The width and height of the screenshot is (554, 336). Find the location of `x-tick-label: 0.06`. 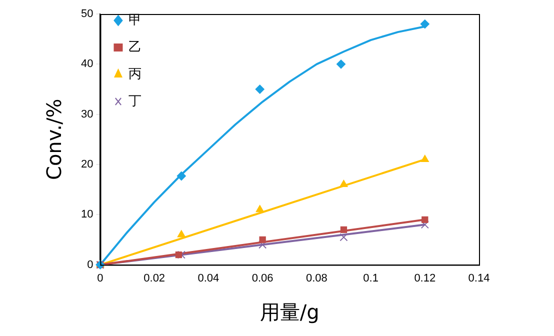

x-tick-label: 0.06 is located at coordinates (263, 278).